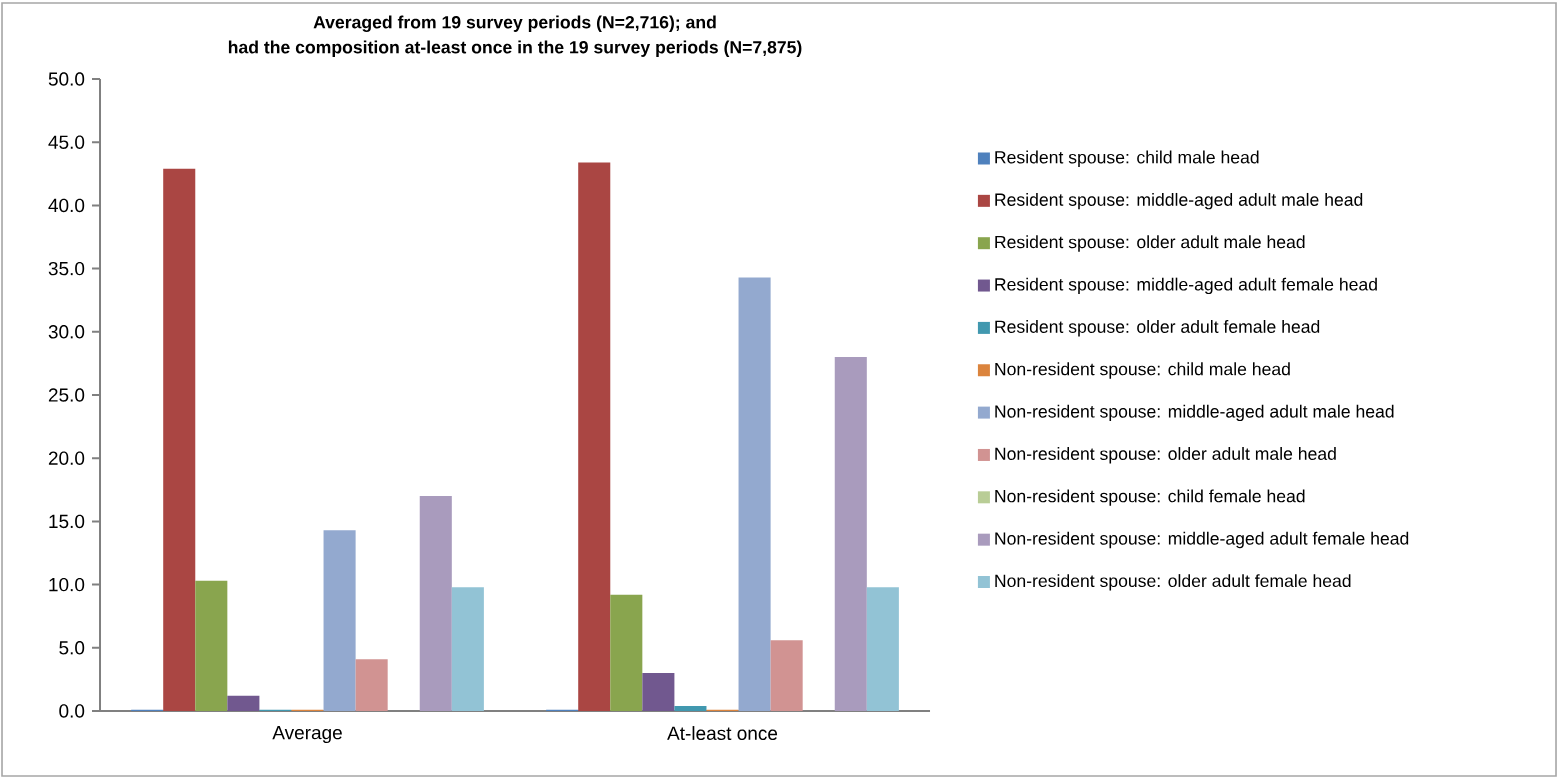 This screenshot has height=778, width=1561. Describe the element at coordinates (66, 458) in the screenshot. I see `y-tick-label: 20.0` at that location.